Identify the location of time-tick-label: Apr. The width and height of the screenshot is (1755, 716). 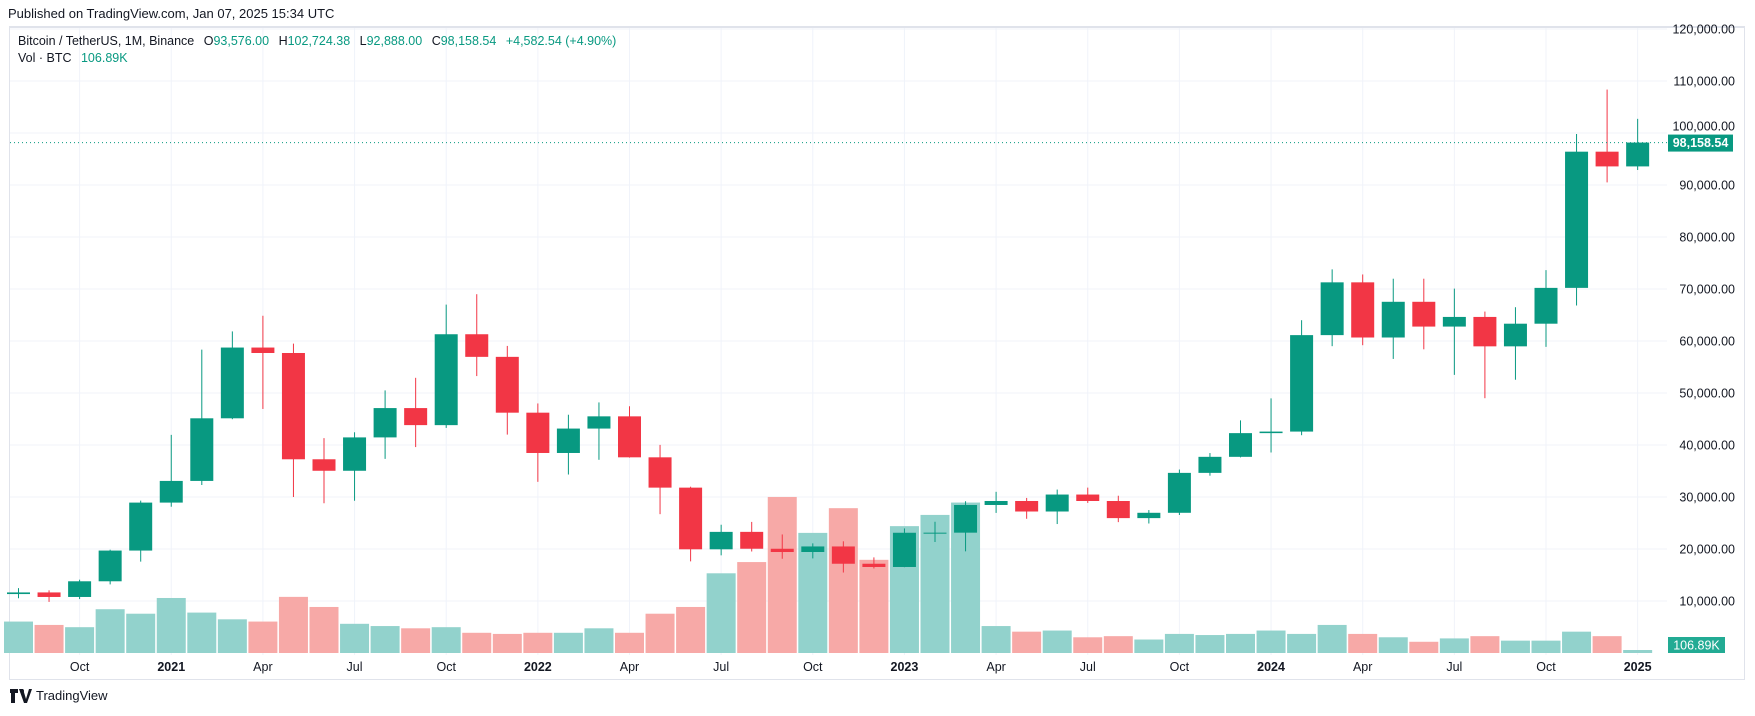
(1362, 667).